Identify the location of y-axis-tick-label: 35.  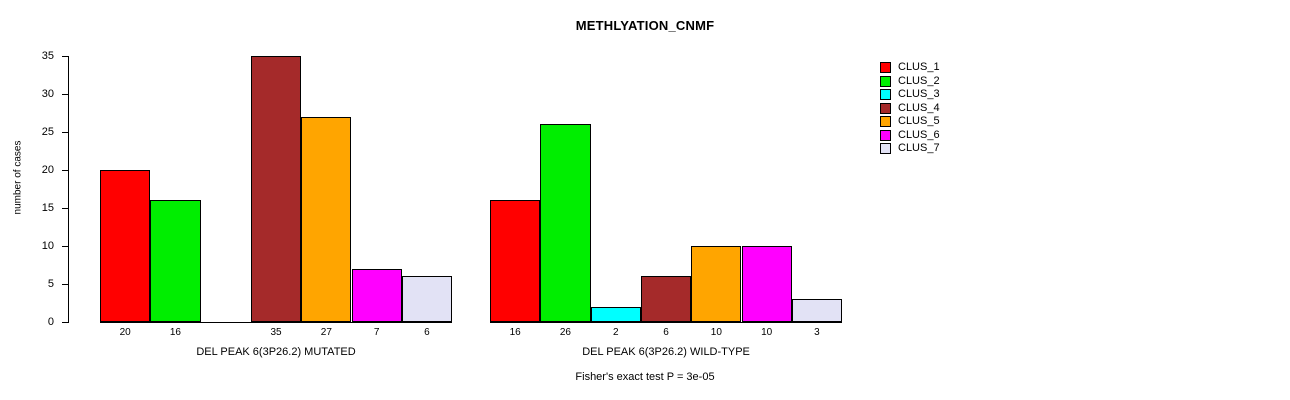
(47, 56).